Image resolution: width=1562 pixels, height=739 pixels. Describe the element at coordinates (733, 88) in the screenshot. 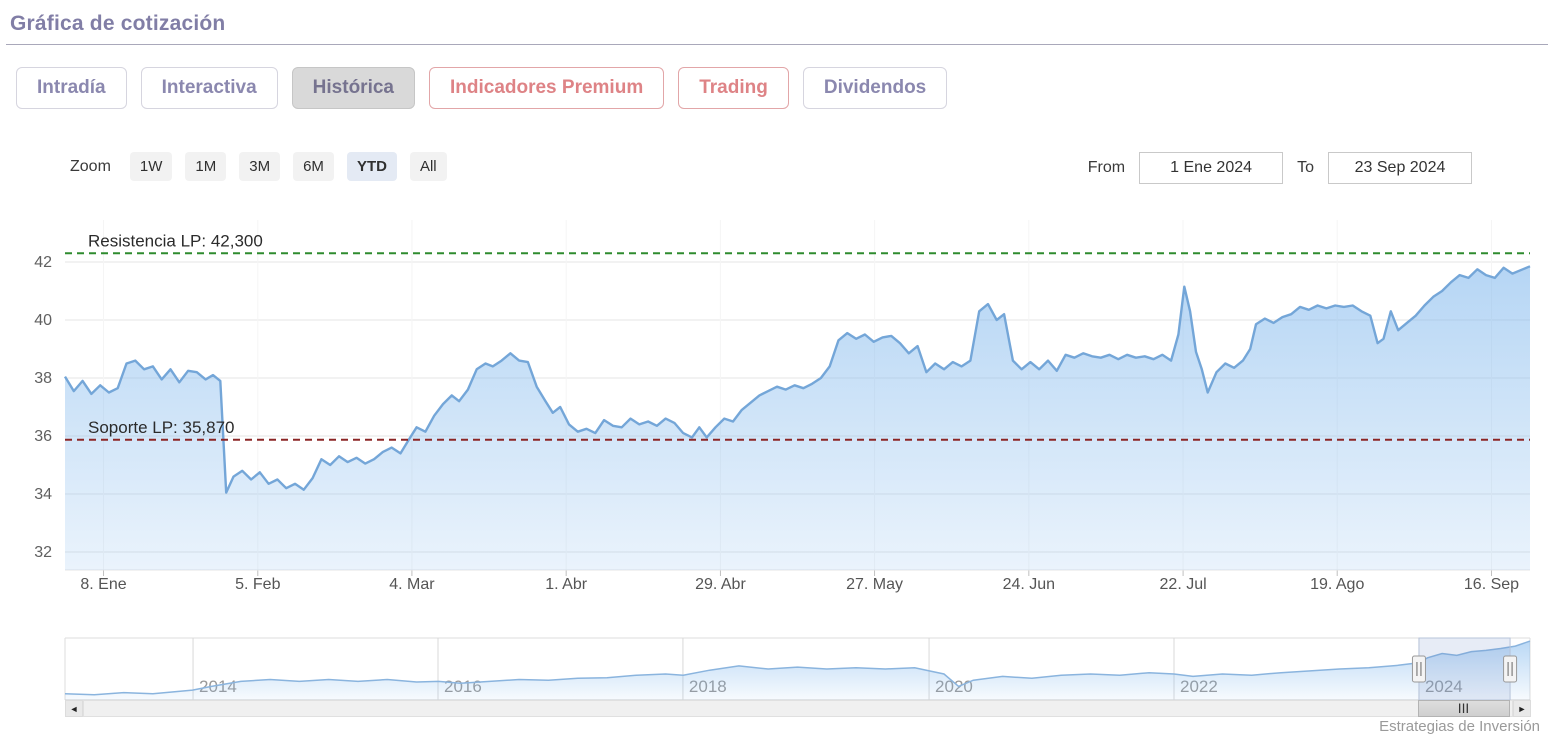

I see `tab-trading: Trading` at that location.